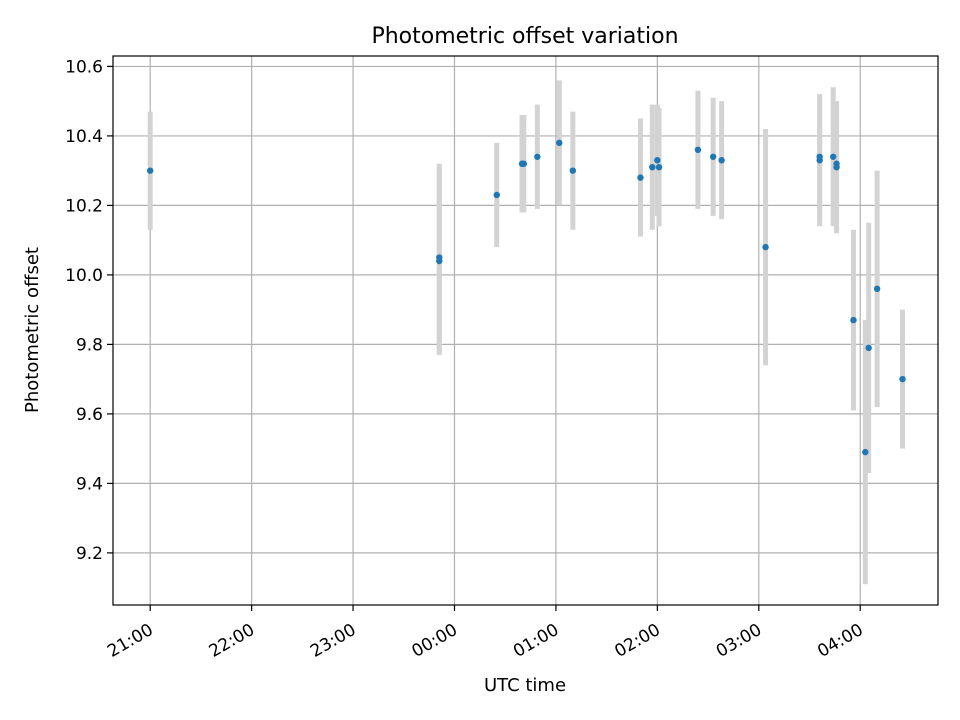  Describe the element at coordinates (536, 641) in the screenshot. I see `x-tick-label: 01:00` at that location.